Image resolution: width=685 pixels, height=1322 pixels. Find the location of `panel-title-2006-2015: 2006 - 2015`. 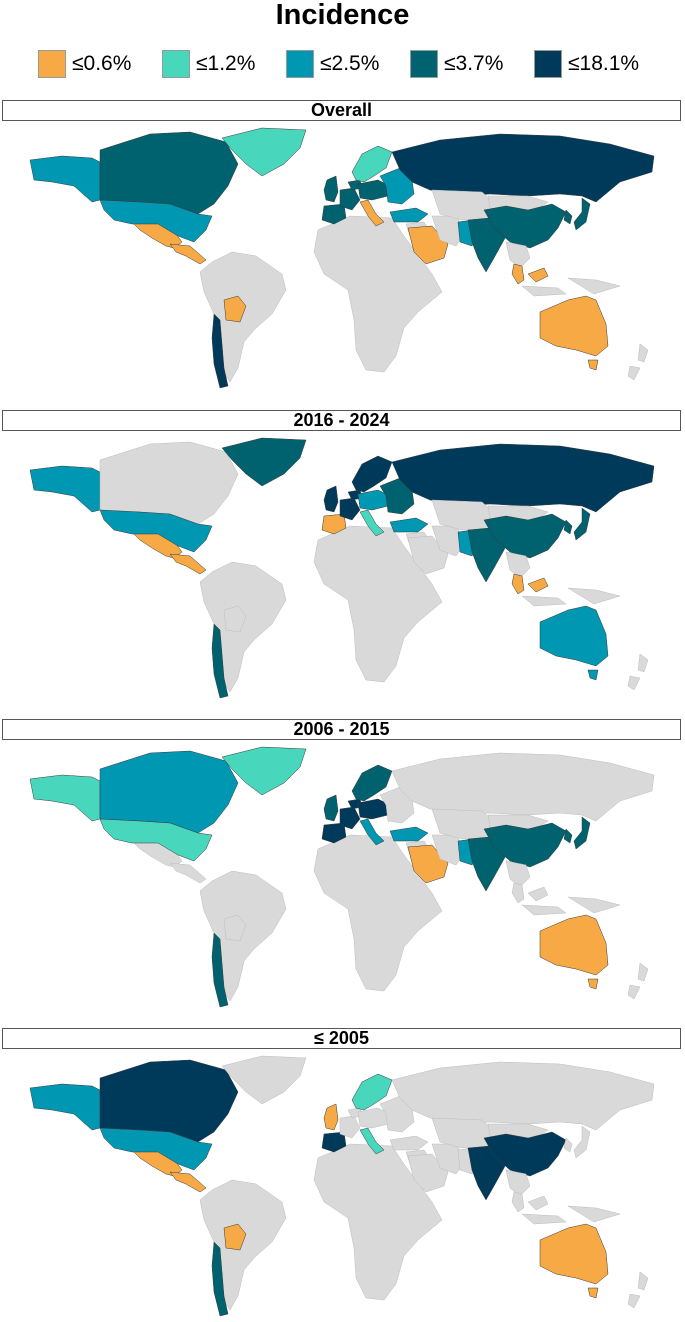

panel-title-2006-2015: 2006 - 2015 is located at coordinates (341, 729).